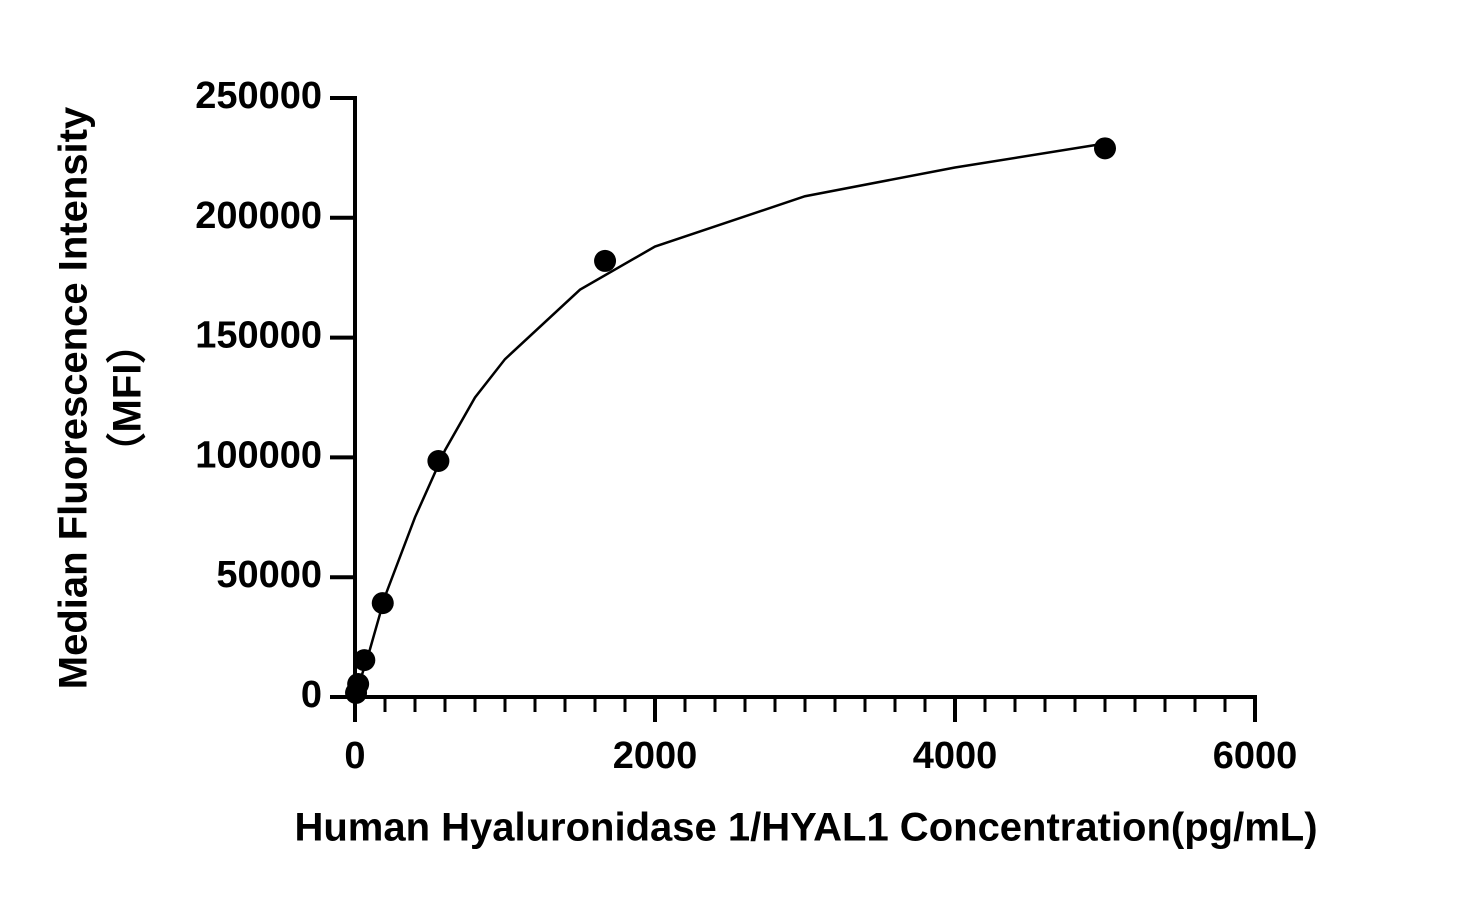  I want to click on y-tick-label: 200000, so click(258, 216).